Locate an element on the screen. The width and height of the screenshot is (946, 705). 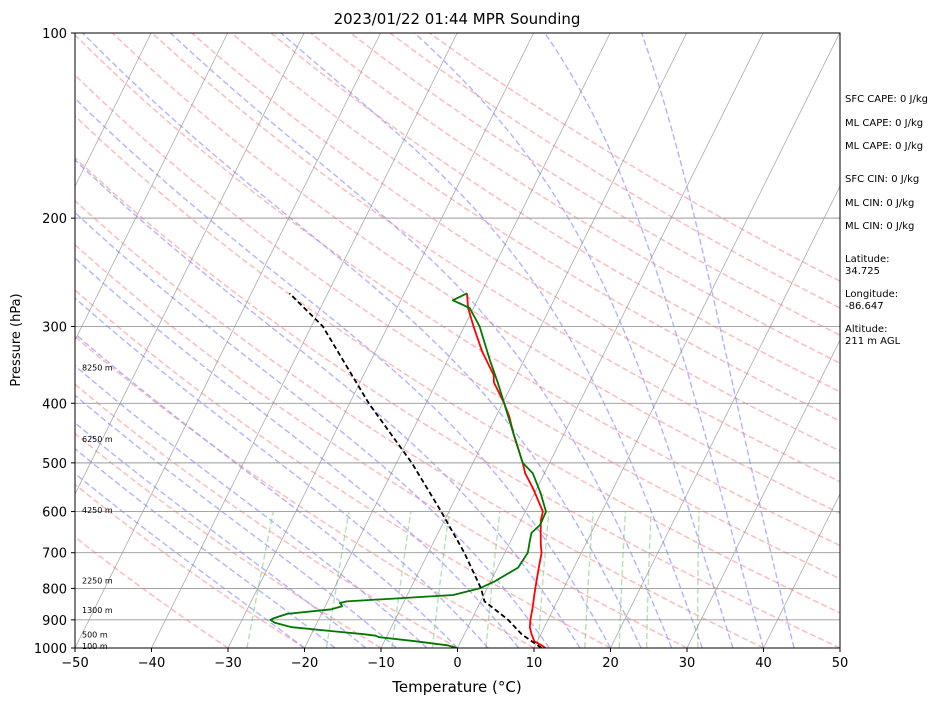
height-labels: 100 m 500 m 1300 m 2250 m 4250 m 6250 m 8250 m is located at coordinates (97, 508).